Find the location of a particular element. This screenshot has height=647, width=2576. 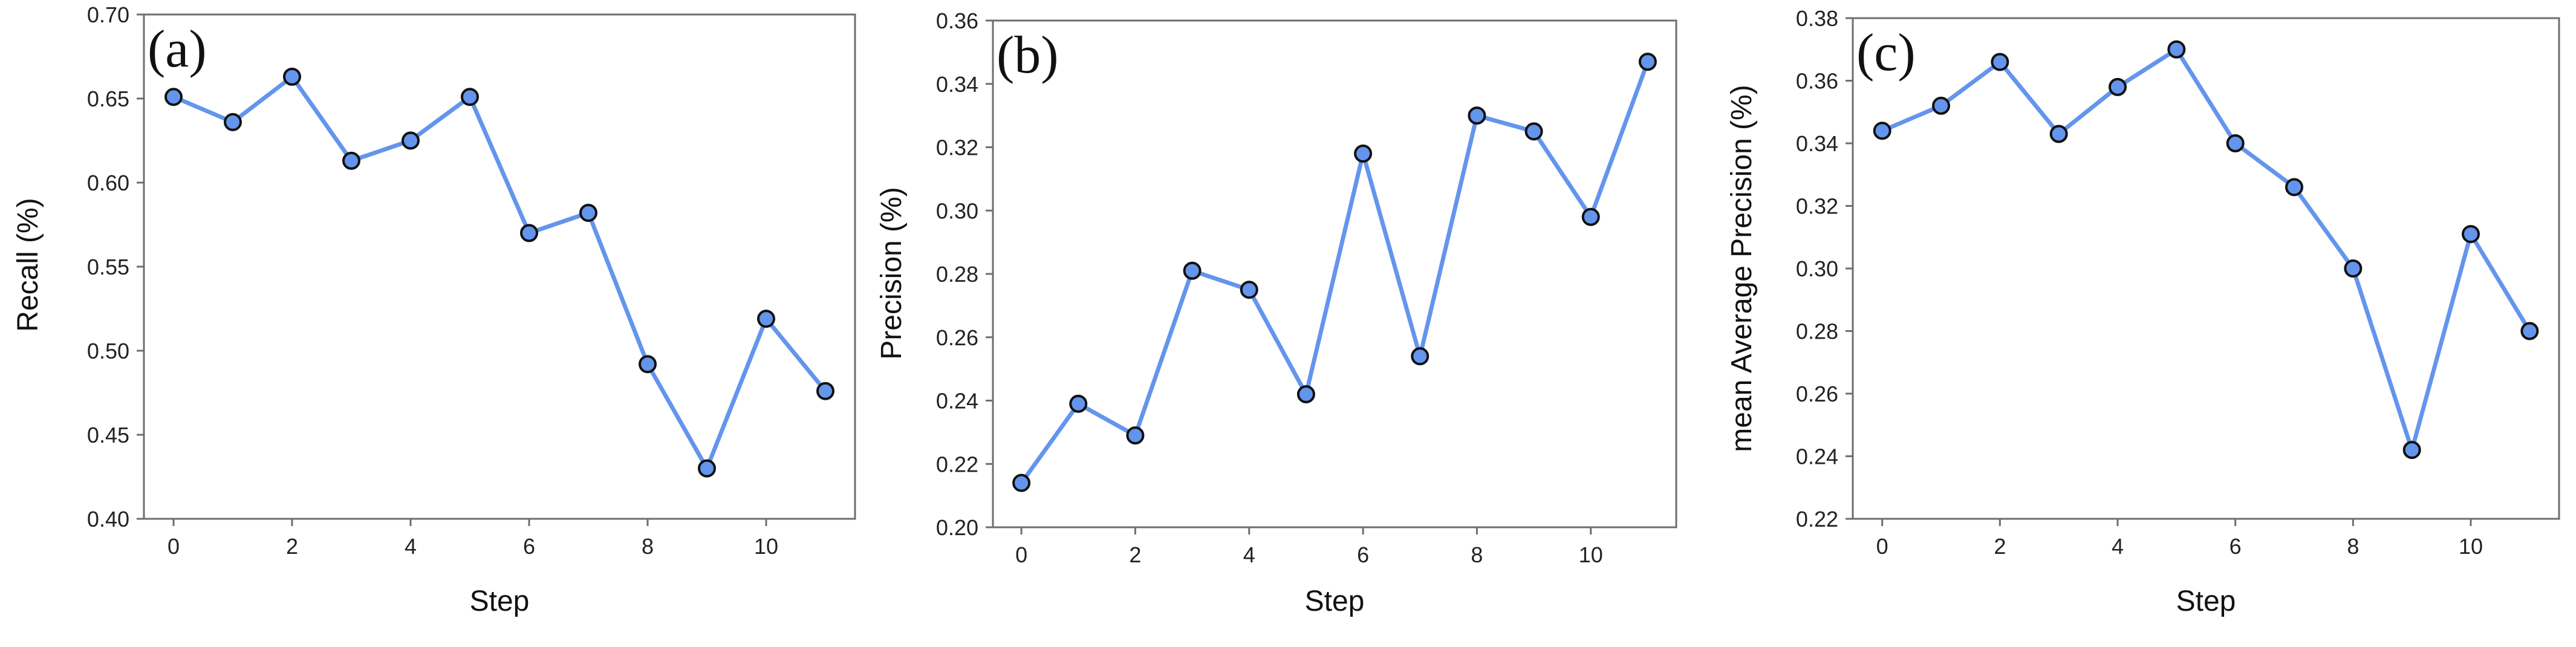

chart2-x-tick-label: 2 is located at coordinates (1135, 554).